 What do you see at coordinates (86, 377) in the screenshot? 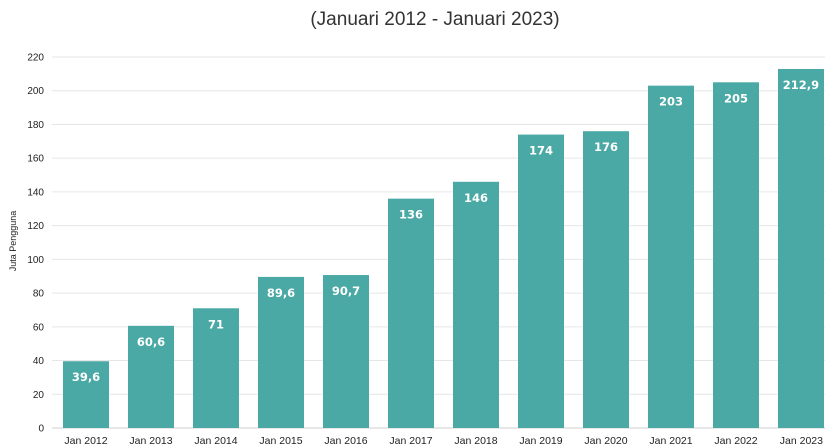
I see `data-label: 39,6` at bounding box center [86, 377].